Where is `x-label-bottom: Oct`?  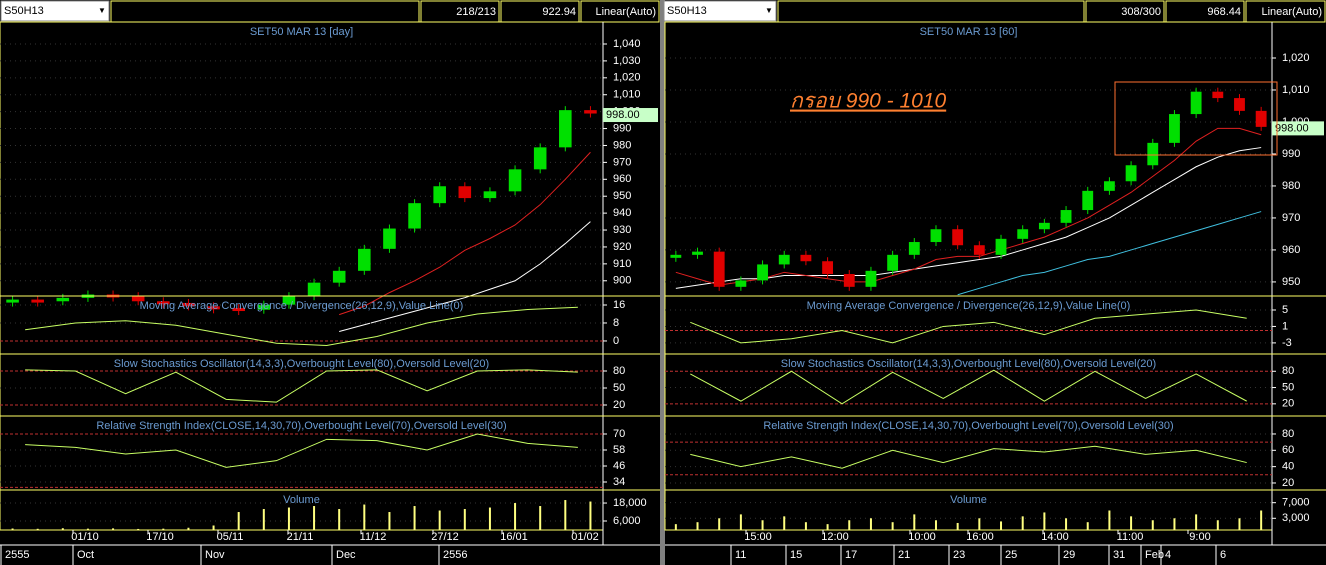 x-label-bottom: Oct is located at coordinates (85, 555).